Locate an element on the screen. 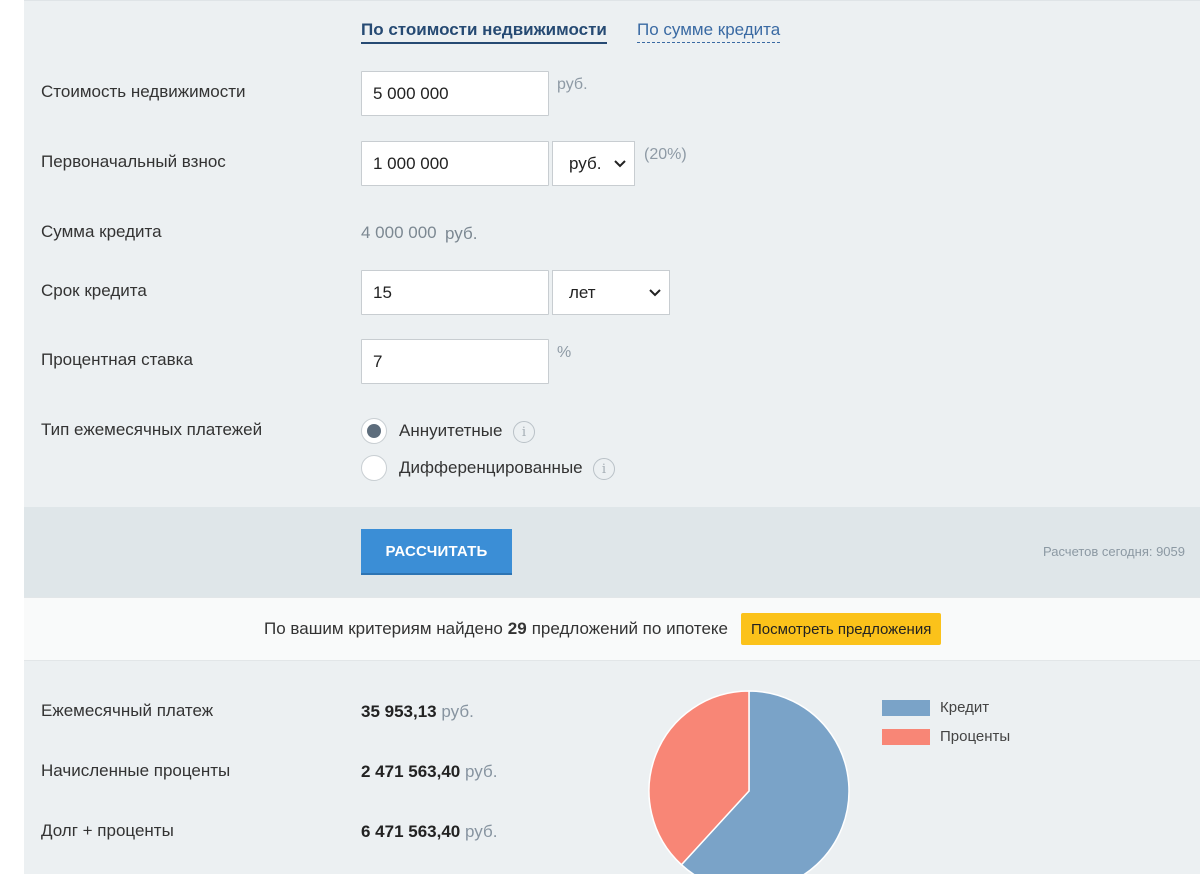  loan-term-unit-select: лет is located at coordinates (611, 292).